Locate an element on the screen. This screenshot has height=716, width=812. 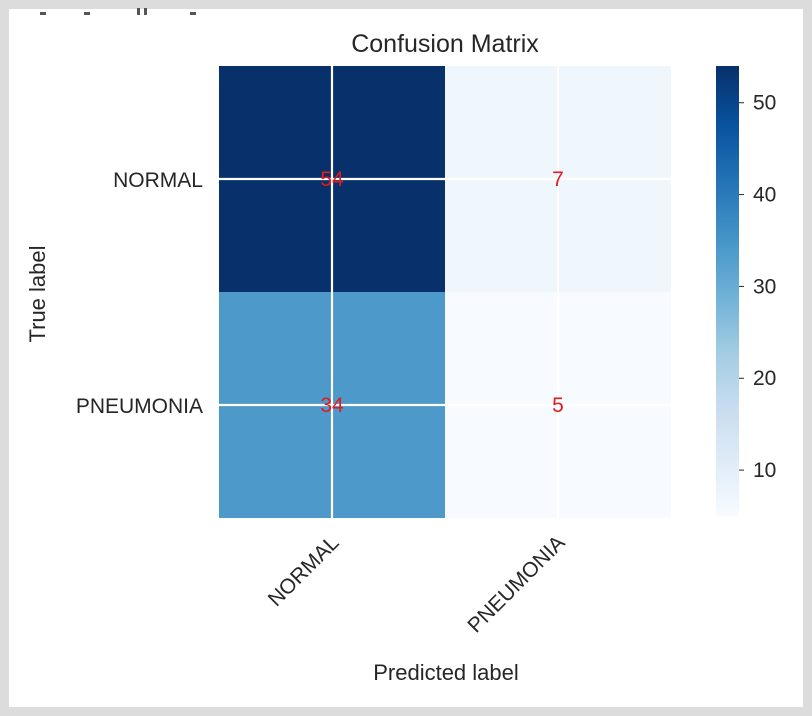
cell-value-label: 7 is located at coordinates (558, 179).